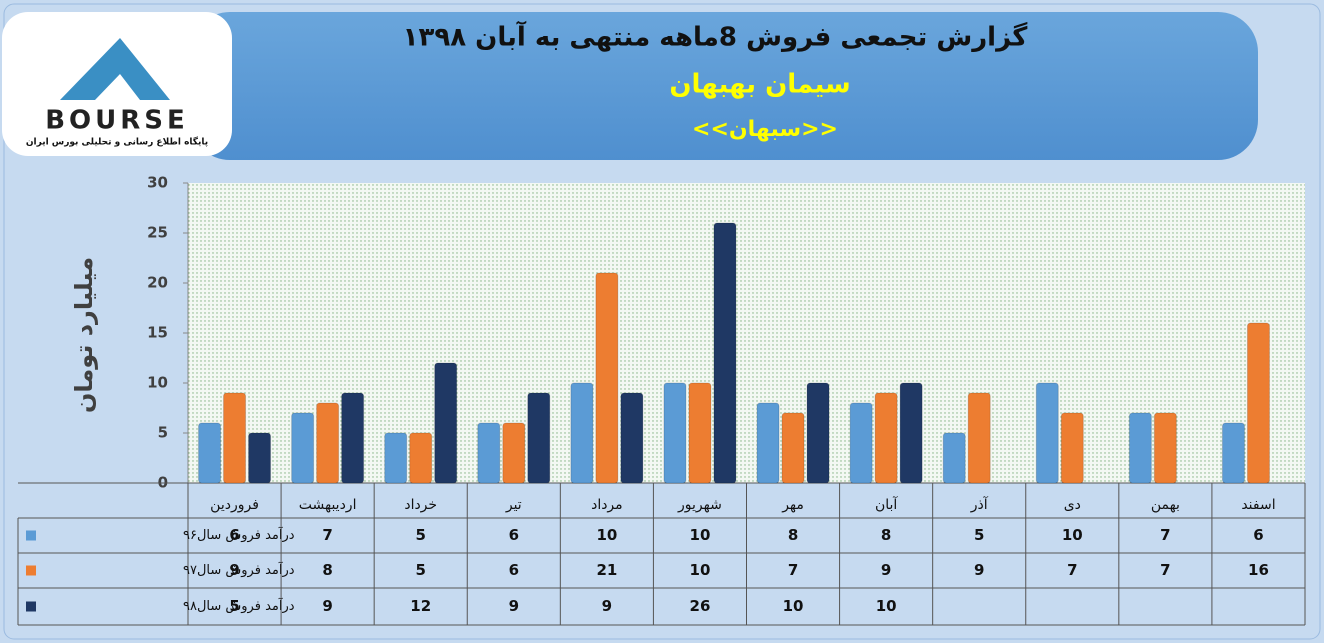 The width and height of the screenshot is (1324, 643). Describe the element at coordinates (700, 606) in the screenshot. I see `table-value: 26` at that location.